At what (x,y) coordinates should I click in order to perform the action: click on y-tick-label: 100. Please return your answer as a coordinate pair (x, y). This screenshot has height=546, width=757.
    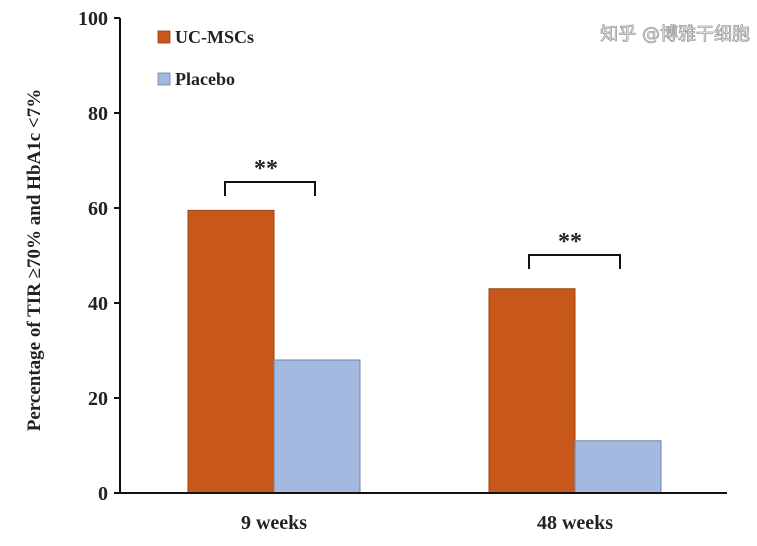
    Looking at the image, I should click on (93, 19).